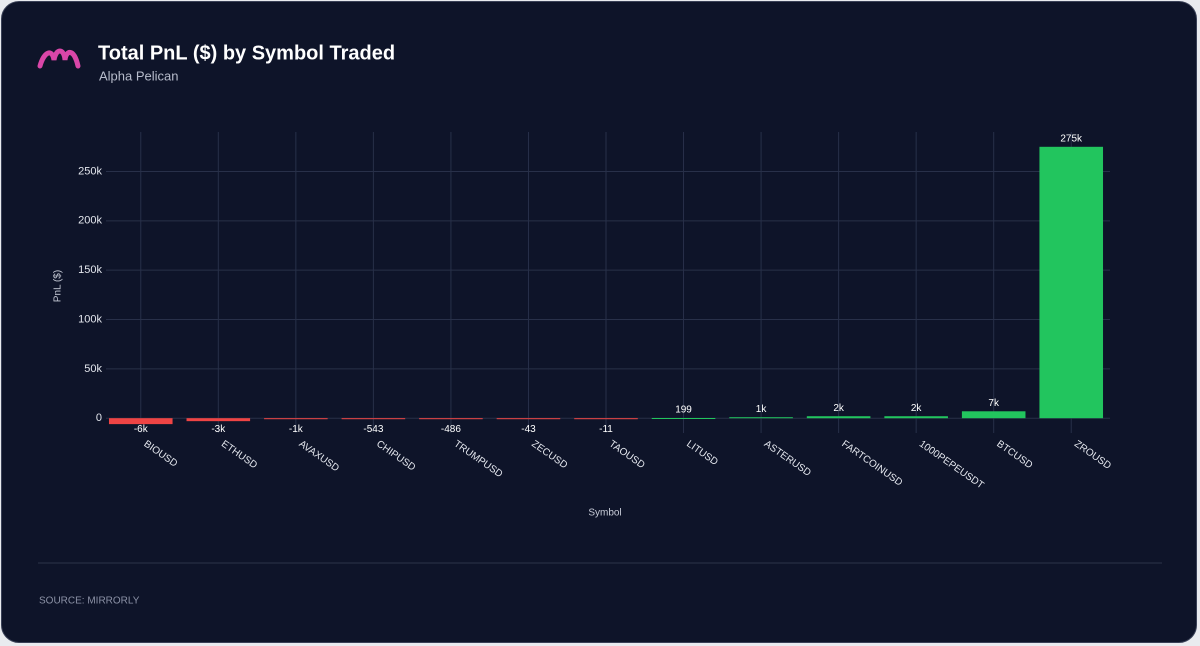 Image resolution: width=1200 pixels, height=646 pixels. What do you see at coordinates (1071, 138) in the screenshot?
I see `value-label: 275k` at bounding box center [1071, 138].